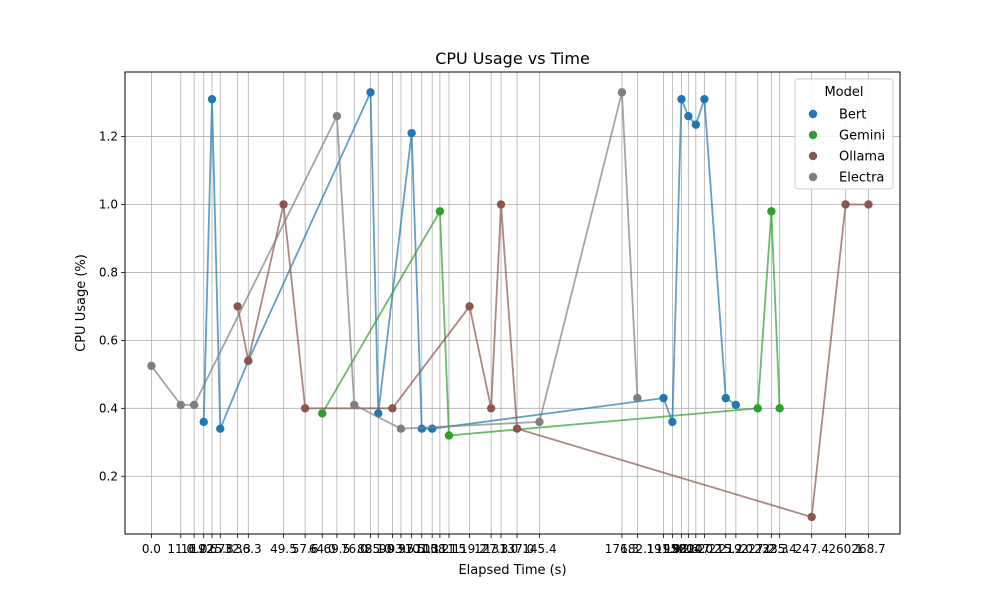  Describe the element at coordinates (501, 549) in the screenshot. I see `x-tick-label: 131.0` at that location.